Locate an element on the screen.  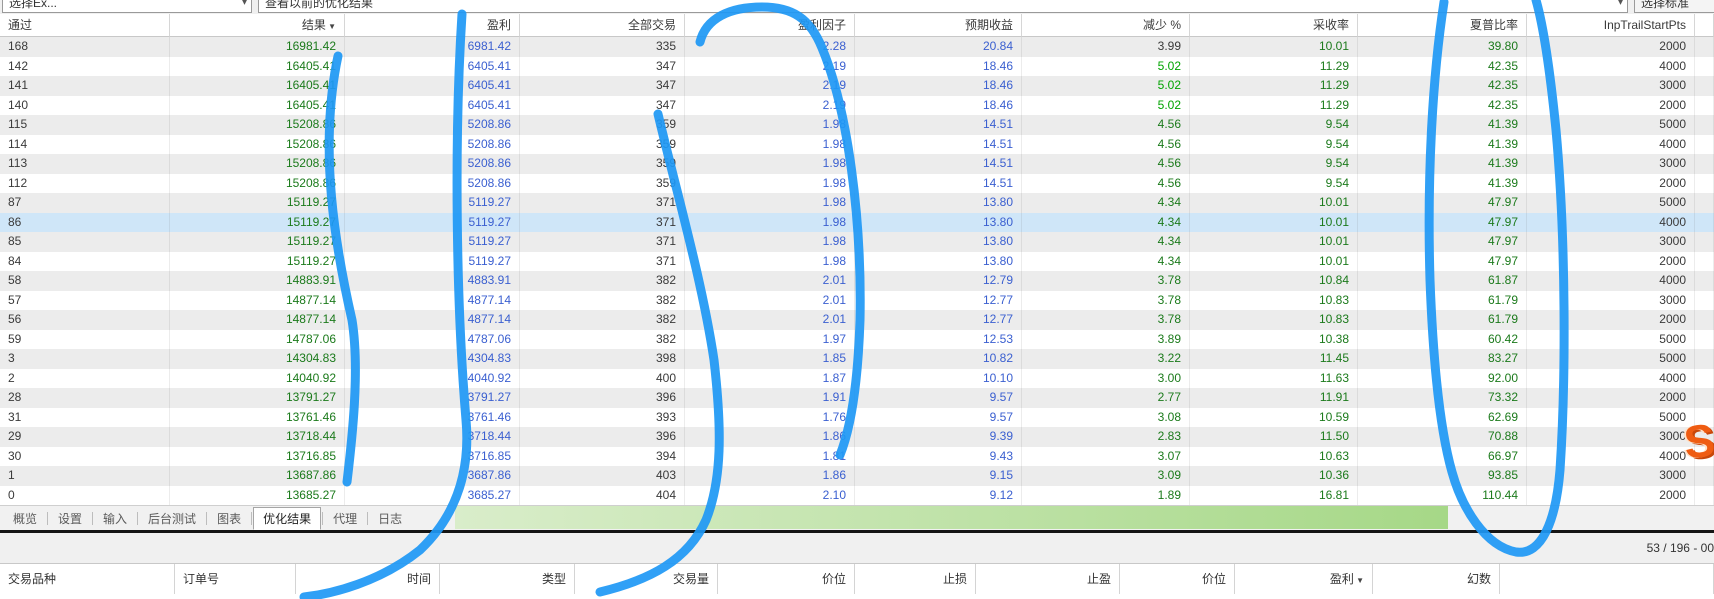
cell: 16981.42 is located at coordinates (257, 47).